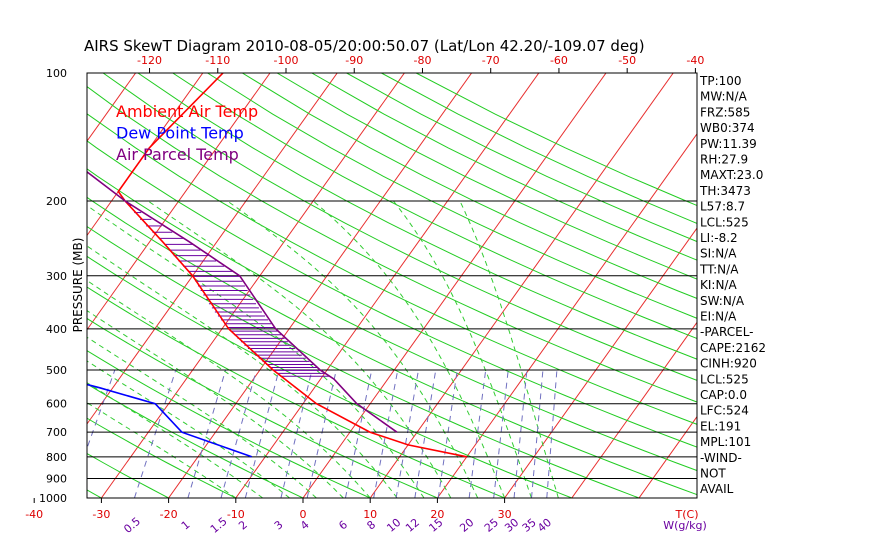 This screenshot has height=560, width=870. Describe the element at coordinates (56, 432) in the screenshot. I see `pressure-tick-label: 700` at that location.